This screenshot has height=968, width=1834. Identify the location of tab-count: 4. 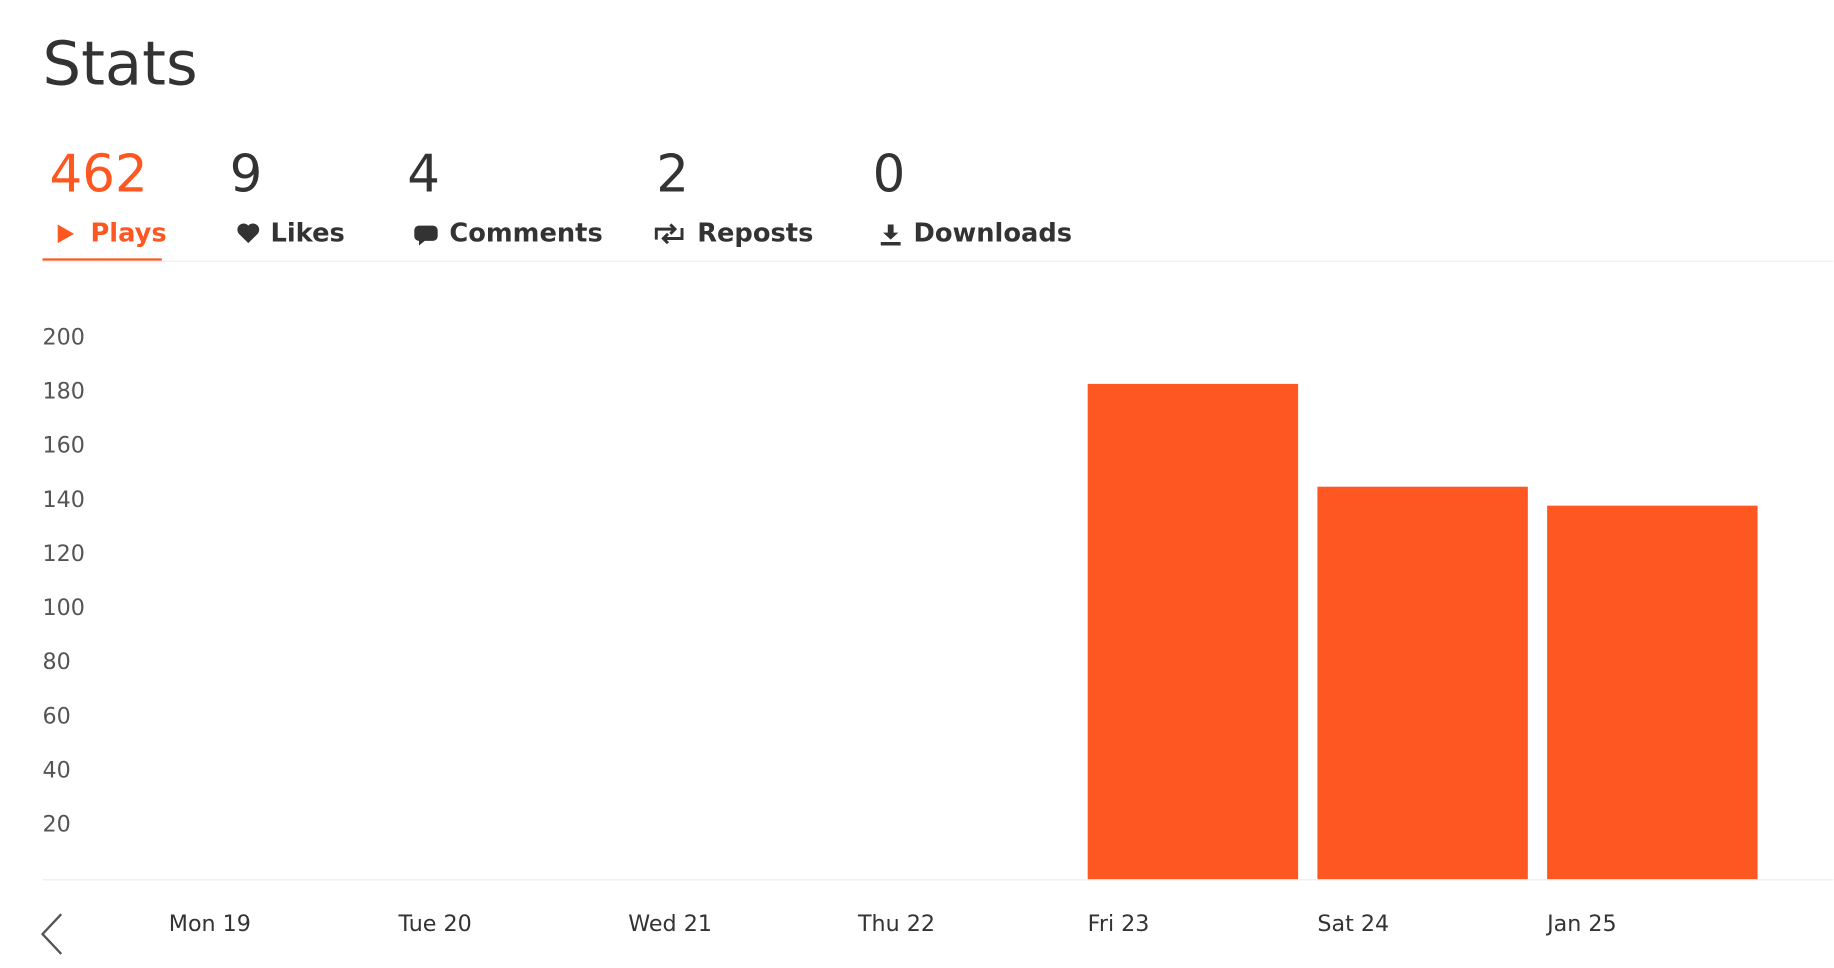
(423, 175).